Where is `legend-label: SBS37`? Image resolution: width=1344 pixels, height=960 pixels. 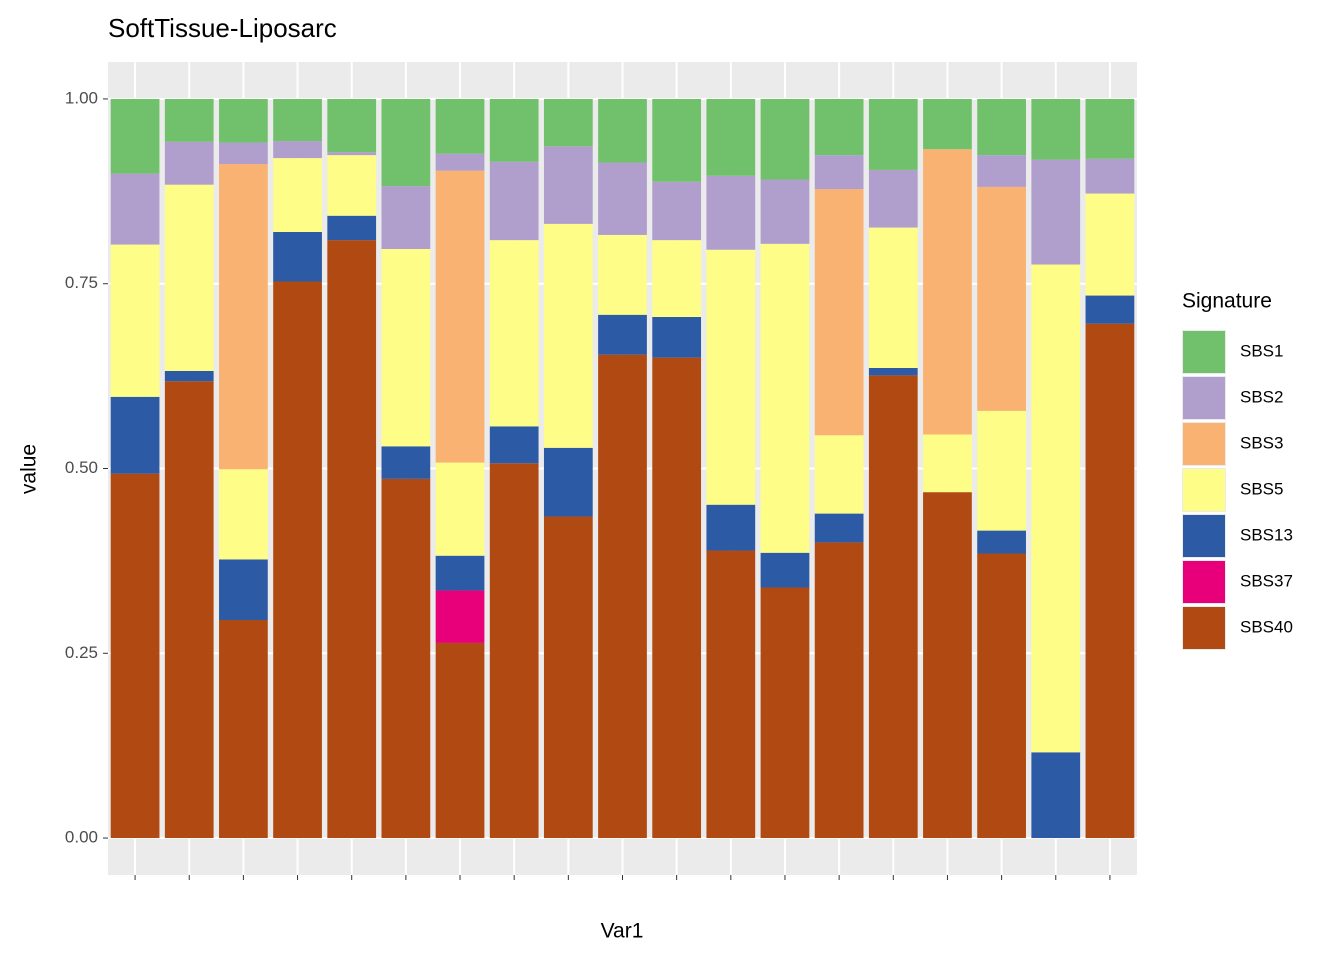 legend-label: SBS37 is located at coordinates (1266, 580).